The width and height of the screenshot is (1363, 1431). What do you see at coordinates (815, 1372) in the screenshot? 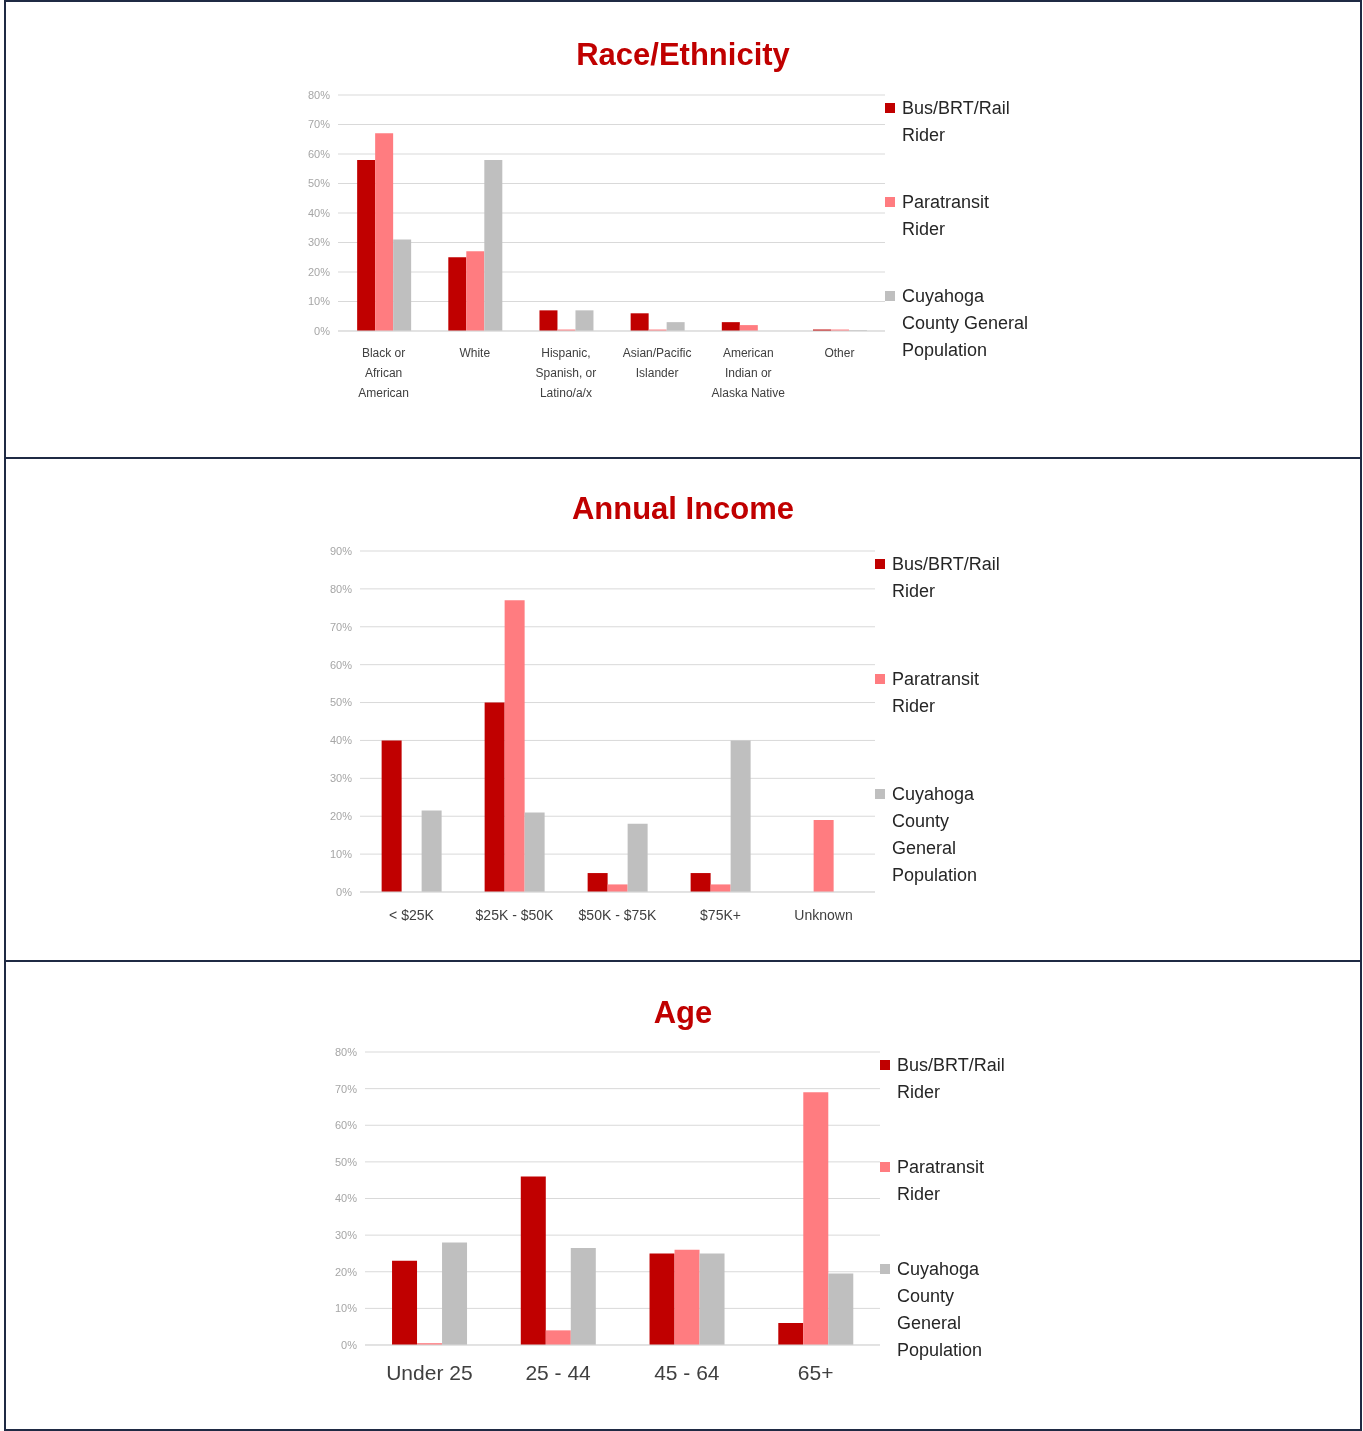
I see `x-tick-label: 65+` at bounding box center [815, 1372].